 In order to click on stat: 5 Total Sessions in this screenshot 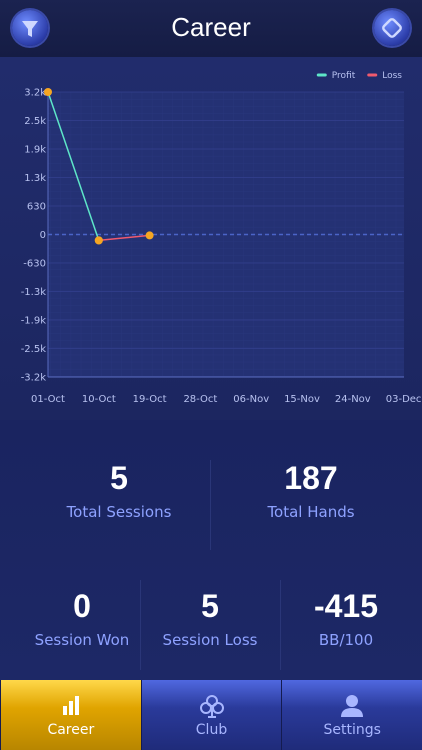, I will do `click(119, 490)`.